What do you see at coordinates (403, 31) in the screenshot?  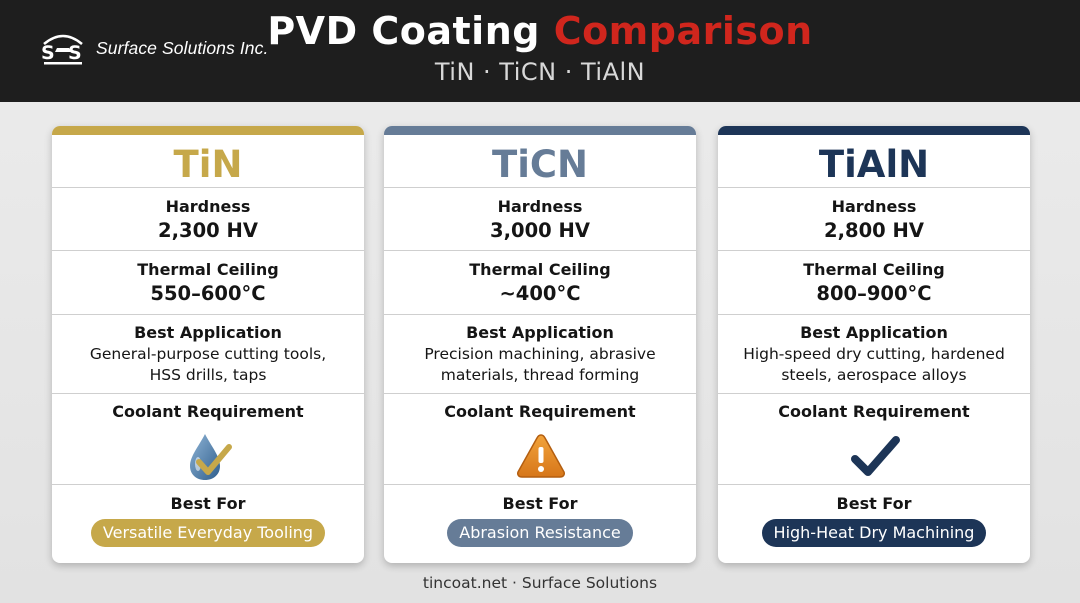 I see `title-main: PVD Coating` at bounding box center [403, 31].